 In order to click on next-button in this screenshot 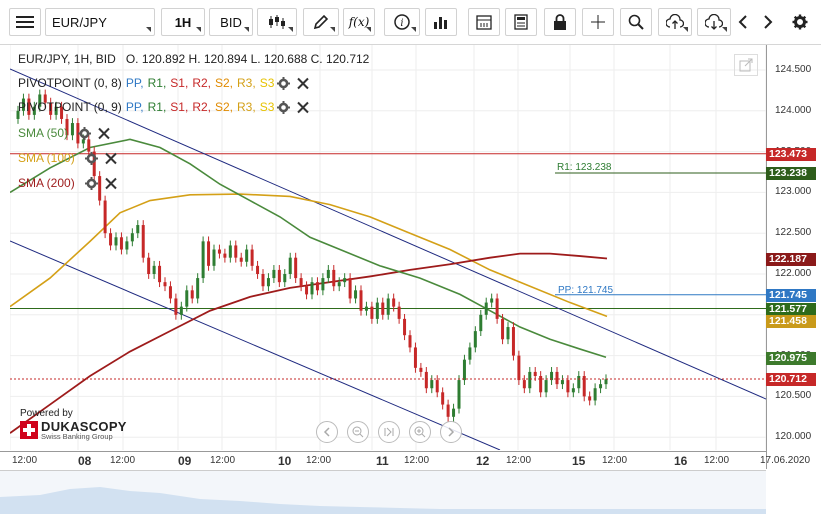, I will do `click(768, 22)`.